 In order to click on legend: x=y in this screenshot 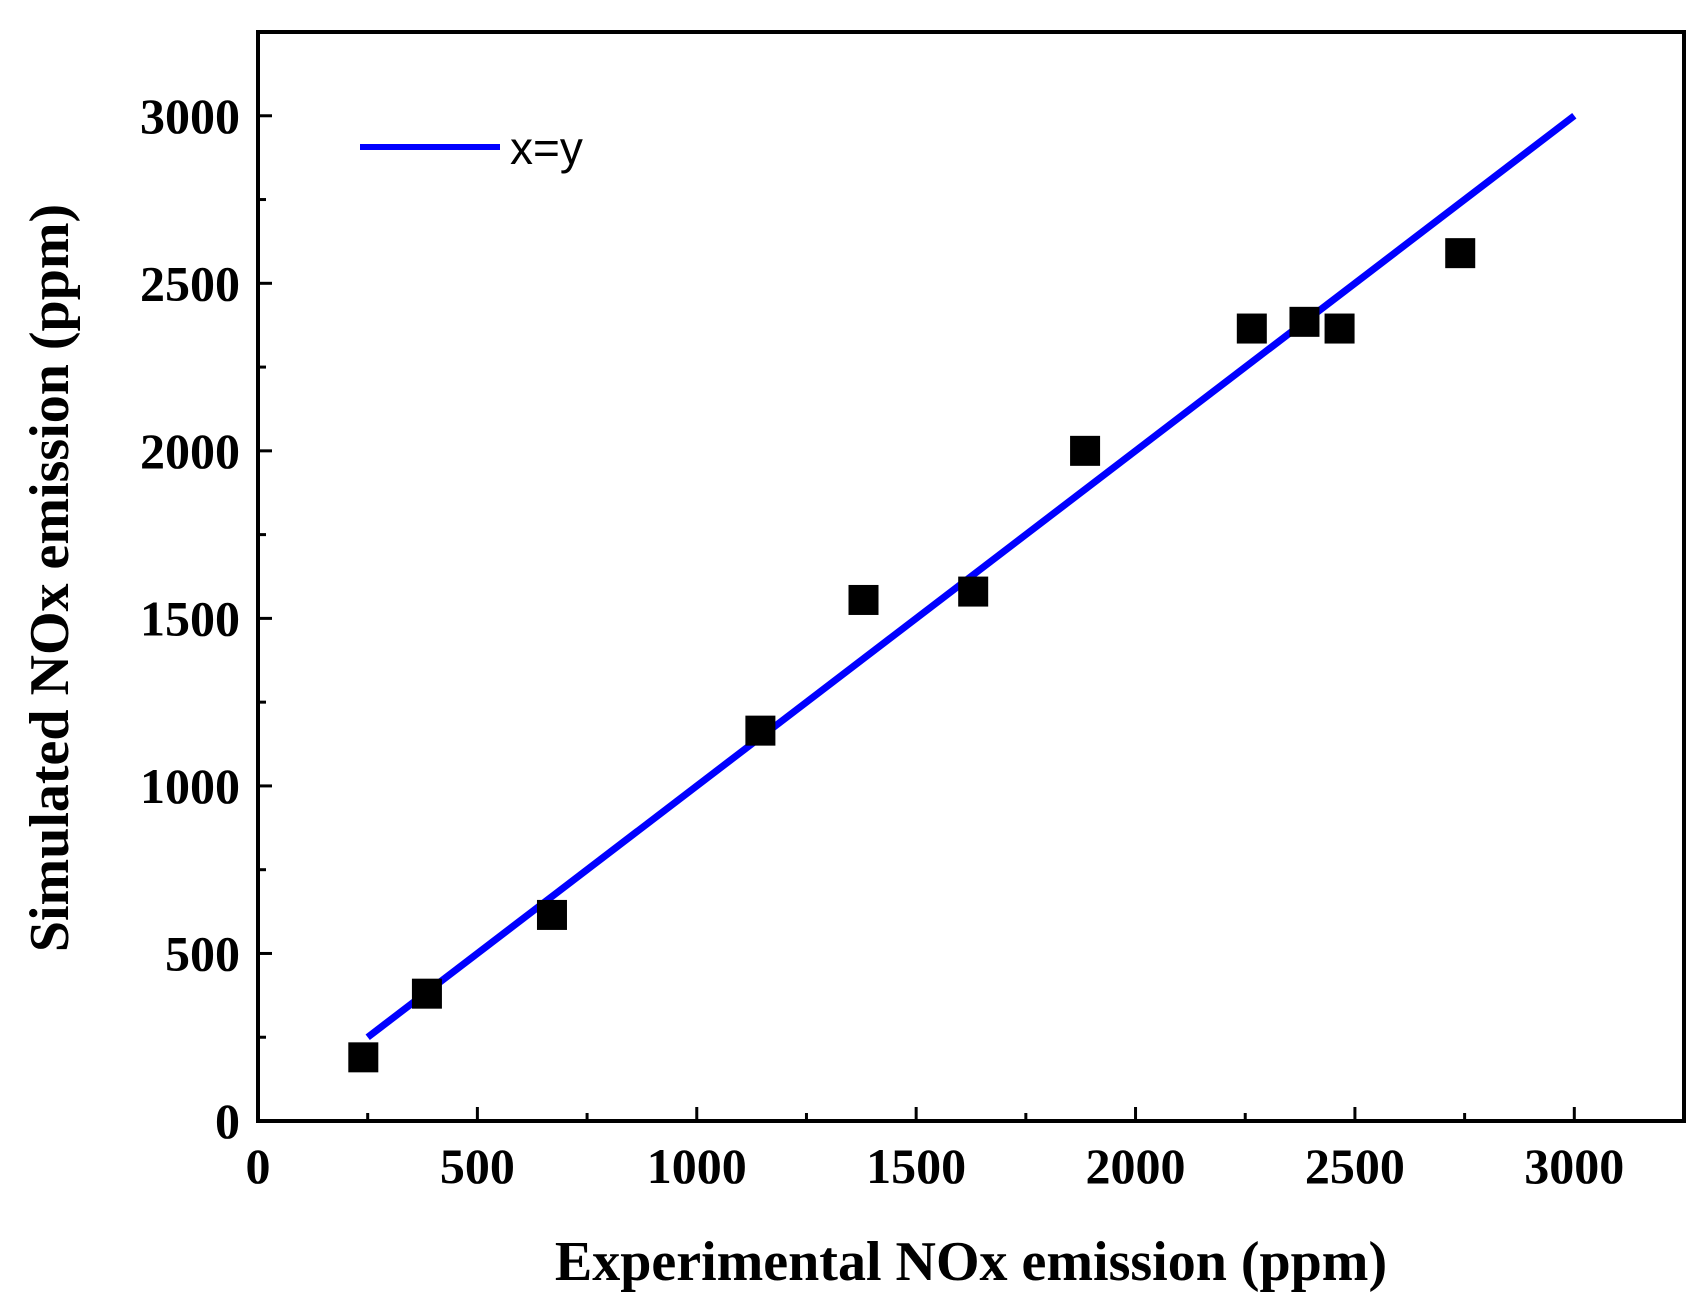, I will do `click(471, 148)`.